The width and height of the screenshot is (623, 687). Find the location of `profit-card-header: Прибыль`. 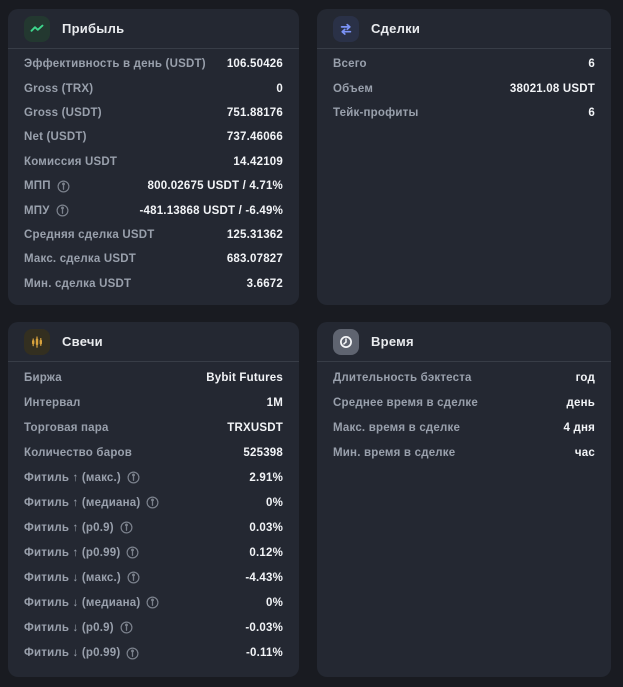

profit-card-header: Прибыль is located at coordinates (153, 29).